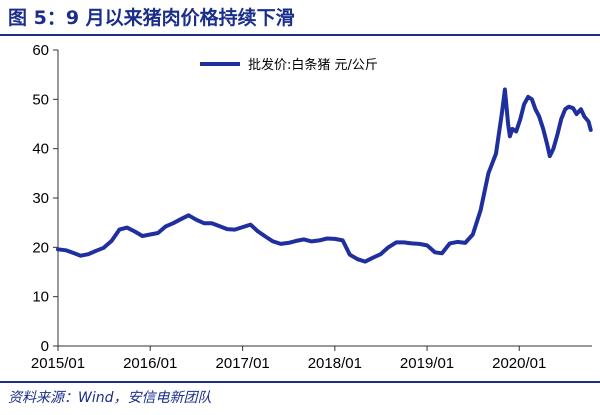 This screenshot has width=600, height=415. I want to click on figure-title: 图 5：9 月以来猪肉价格持续下滑, so click(151, 18).